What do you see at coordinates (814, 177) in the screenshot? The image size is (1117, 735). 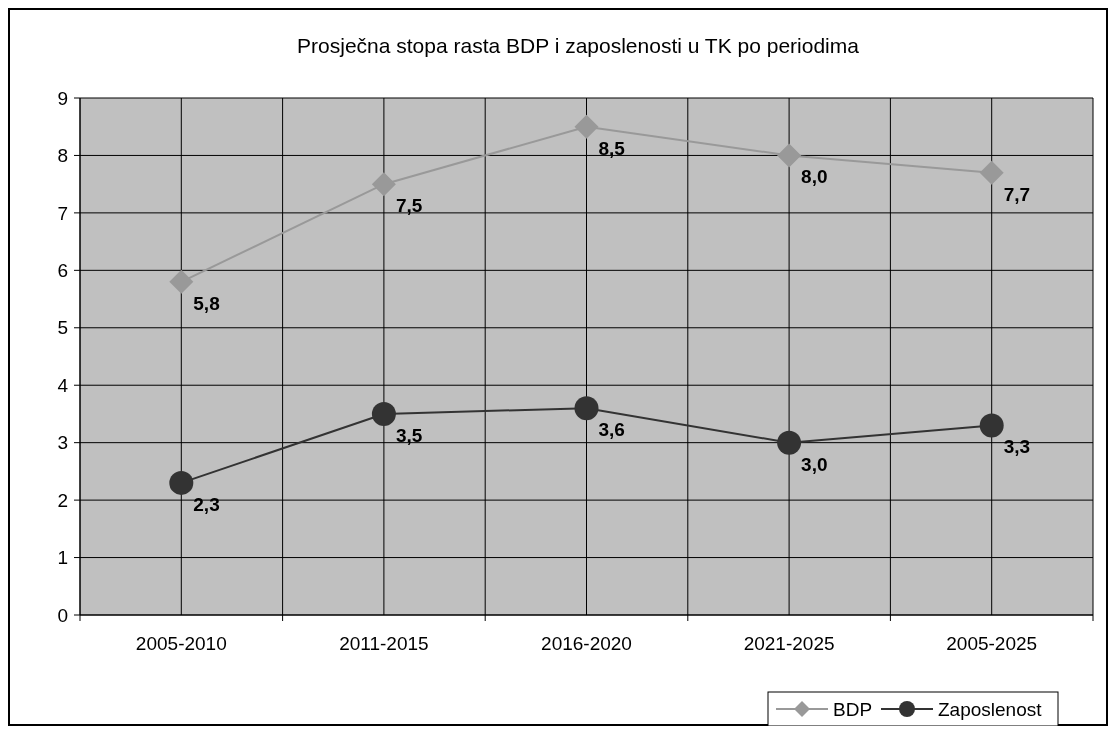 I see `data-label: 8,0` at bounding box center [814, 177].